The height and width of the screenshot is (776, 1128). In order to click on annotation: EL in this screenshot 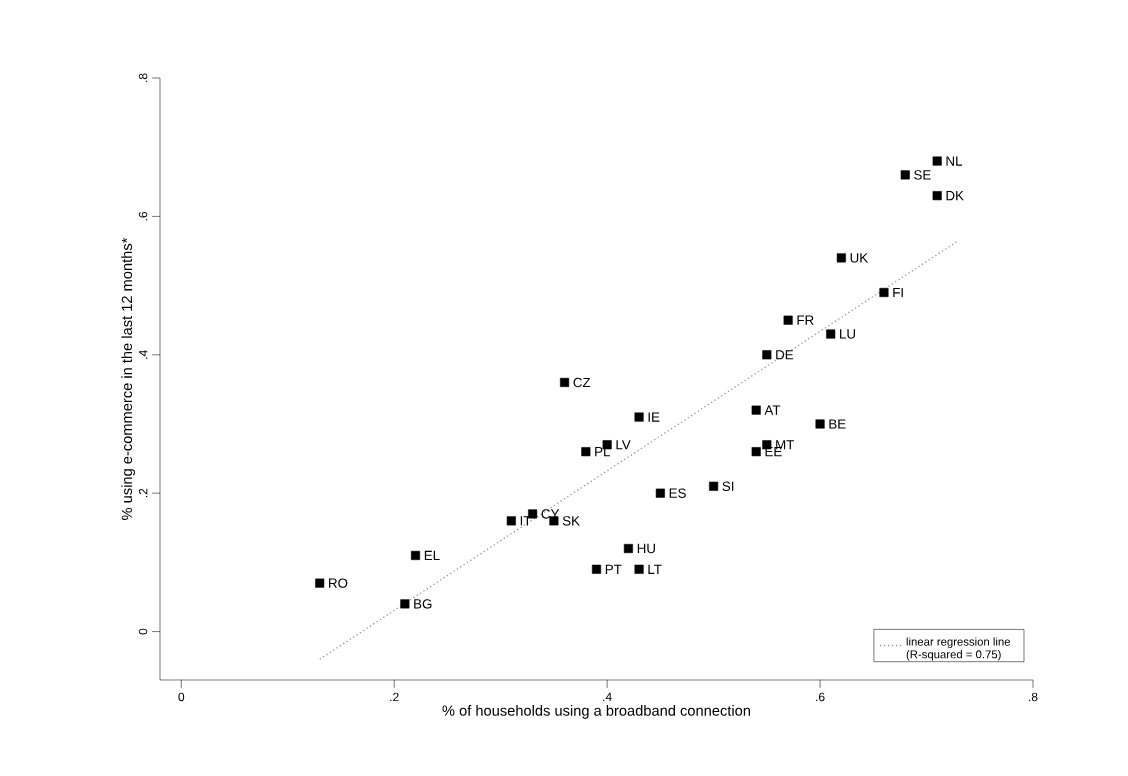, I will do `click(432, 555)`.